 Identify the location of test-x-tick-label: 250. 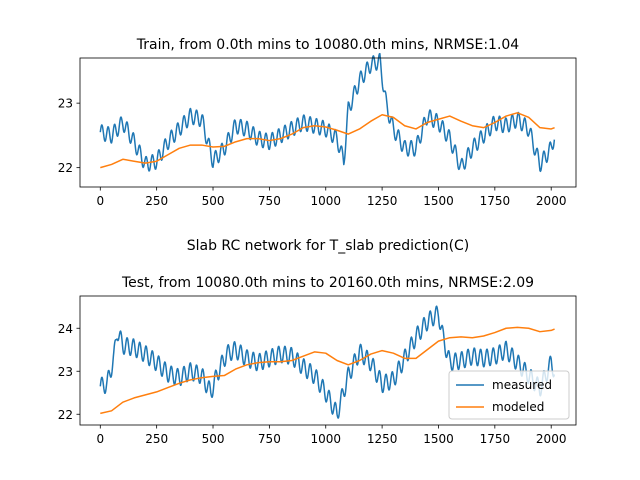
(156, 439).